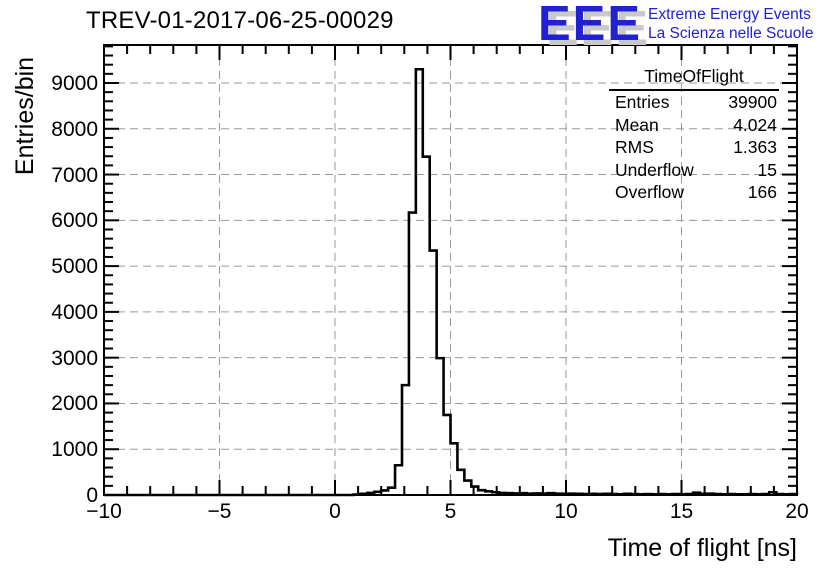  What do you see at coordinates (240, 20) in the screenshot?
I see `page-title: TREV-01-2017-06-25-00029` at bounding box center [240, 20].